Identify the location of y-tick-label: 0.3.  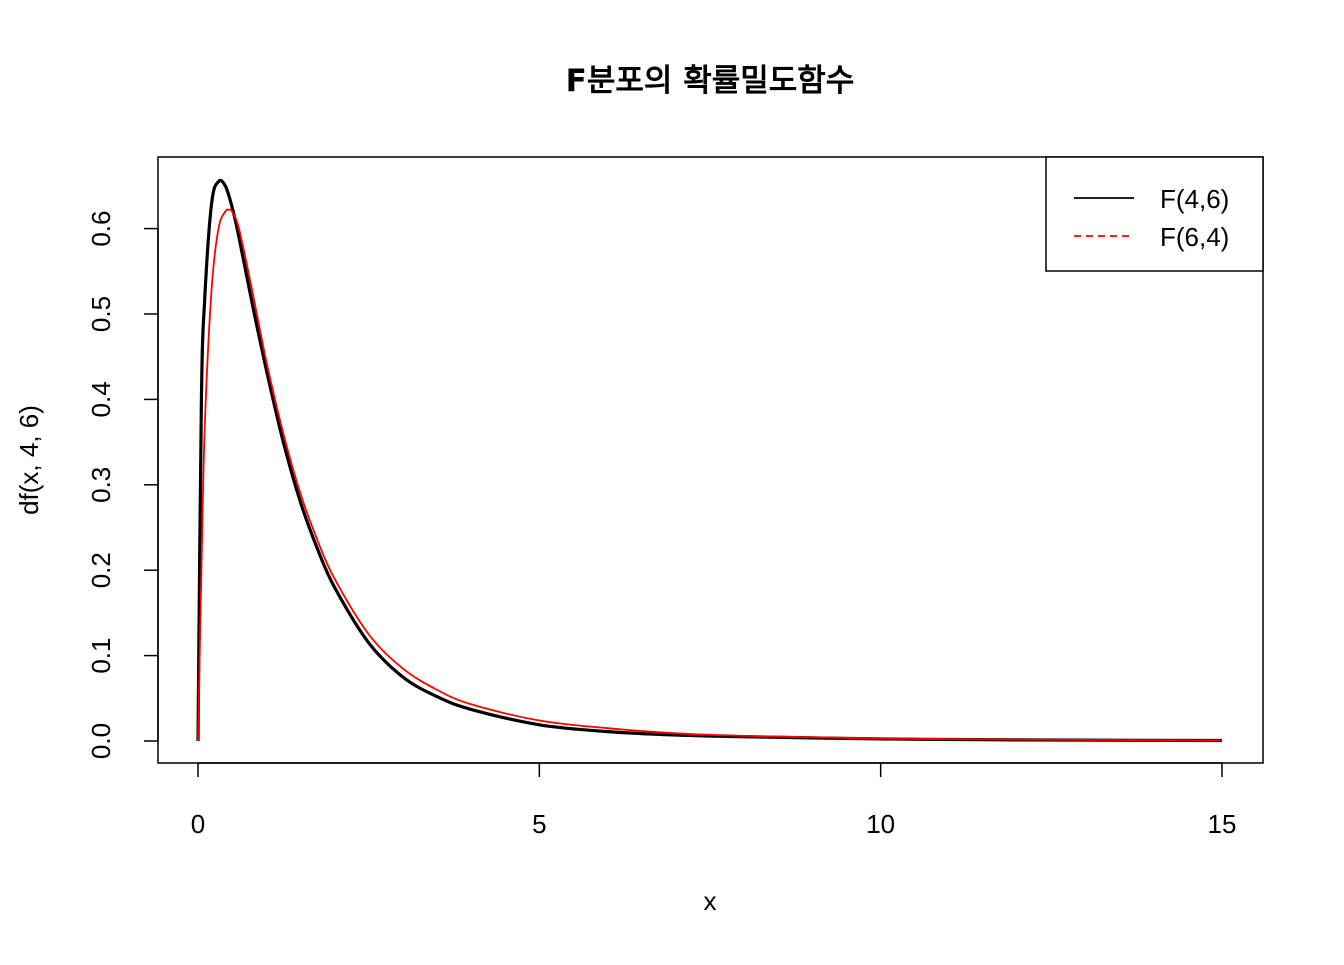
(101, 485).